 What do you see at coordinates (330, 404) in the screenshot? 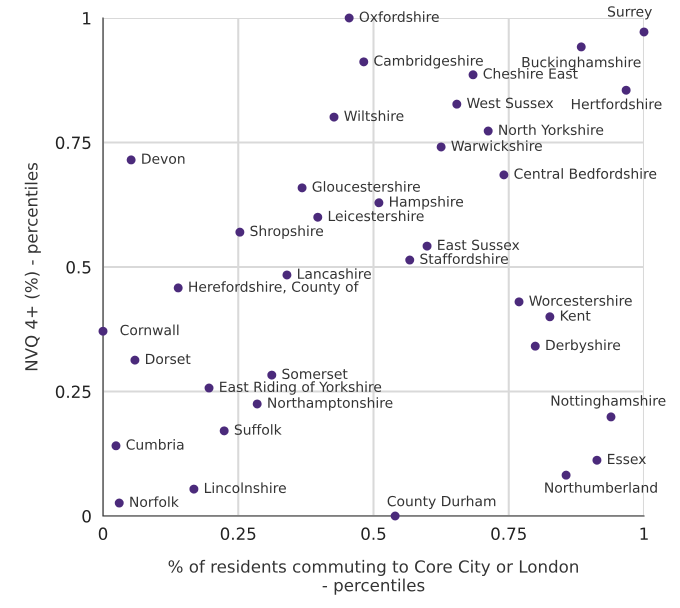
I see `annotation: Northamptonshire` at bounding box center [330, 404].